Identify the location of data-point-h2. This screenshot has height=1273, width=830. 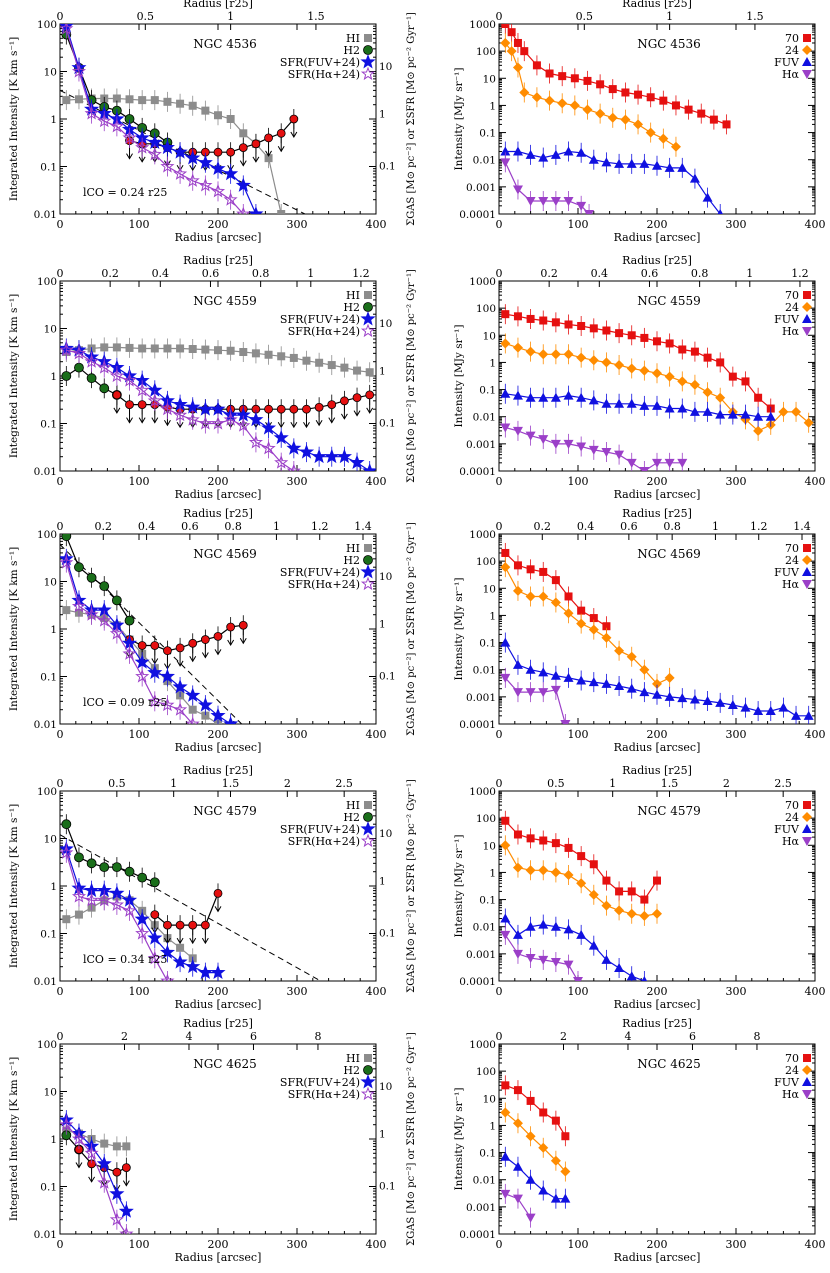
(66, 376).